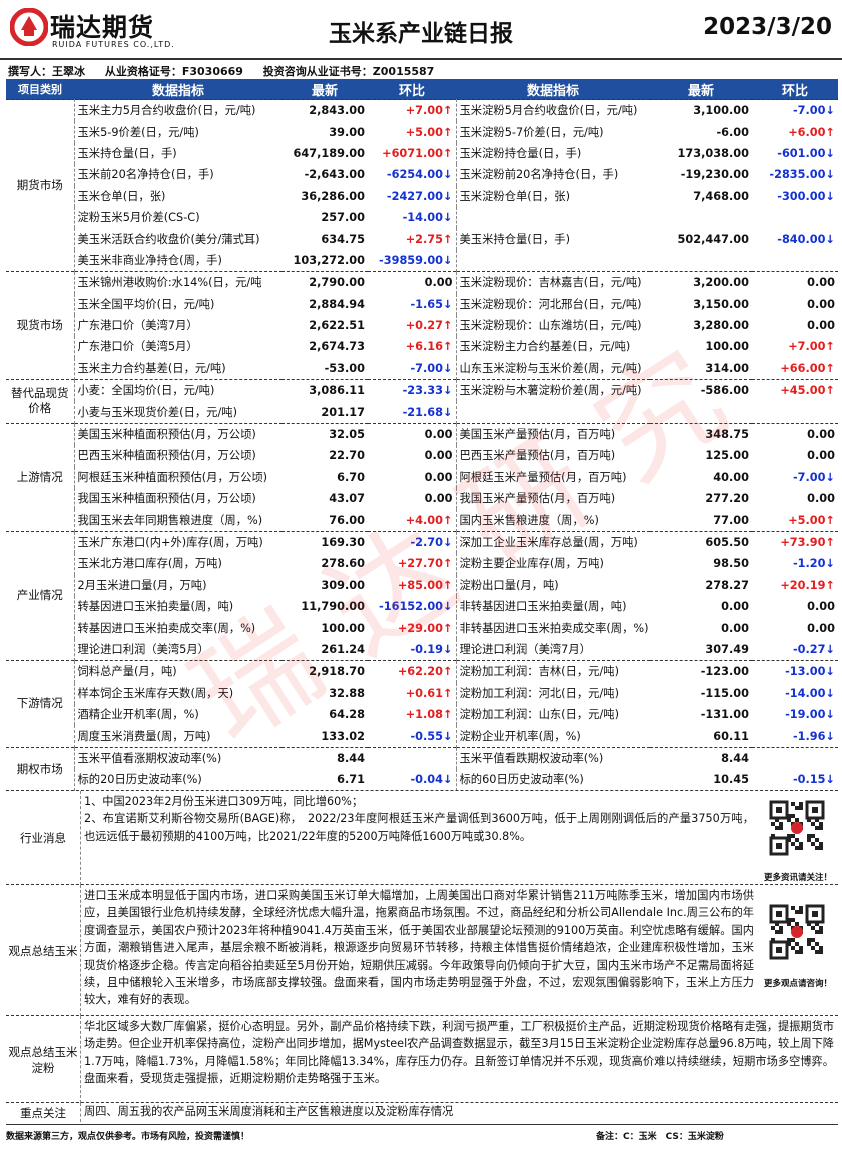 This screenshot has width=842, height=1149. Describe the element at coordinates (813, 736) in the screenshot. I see `change-value: -1.96↓` at that location.